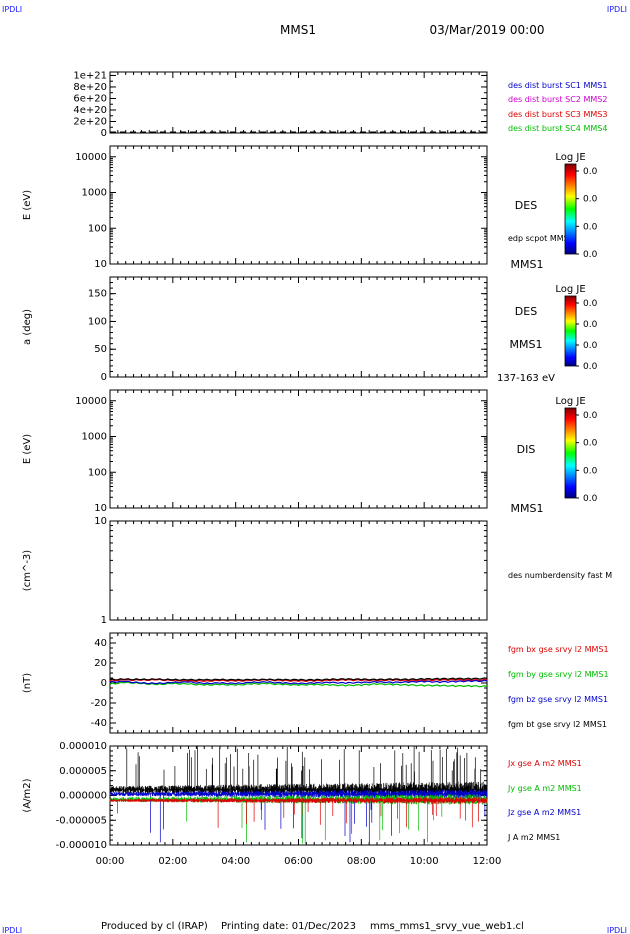 The image size is (630, 934). Describe the element at coordinates (487, 30) in the screenshot. I see `header-date: 03/Mar/2019 00:00` at that location.